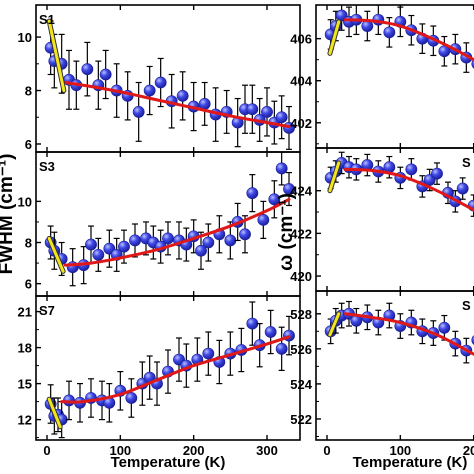  What do you see at coordinates (301, 349) in the screenshot?
I see `y-tick-label: 526` at bounding box center [301, 349].